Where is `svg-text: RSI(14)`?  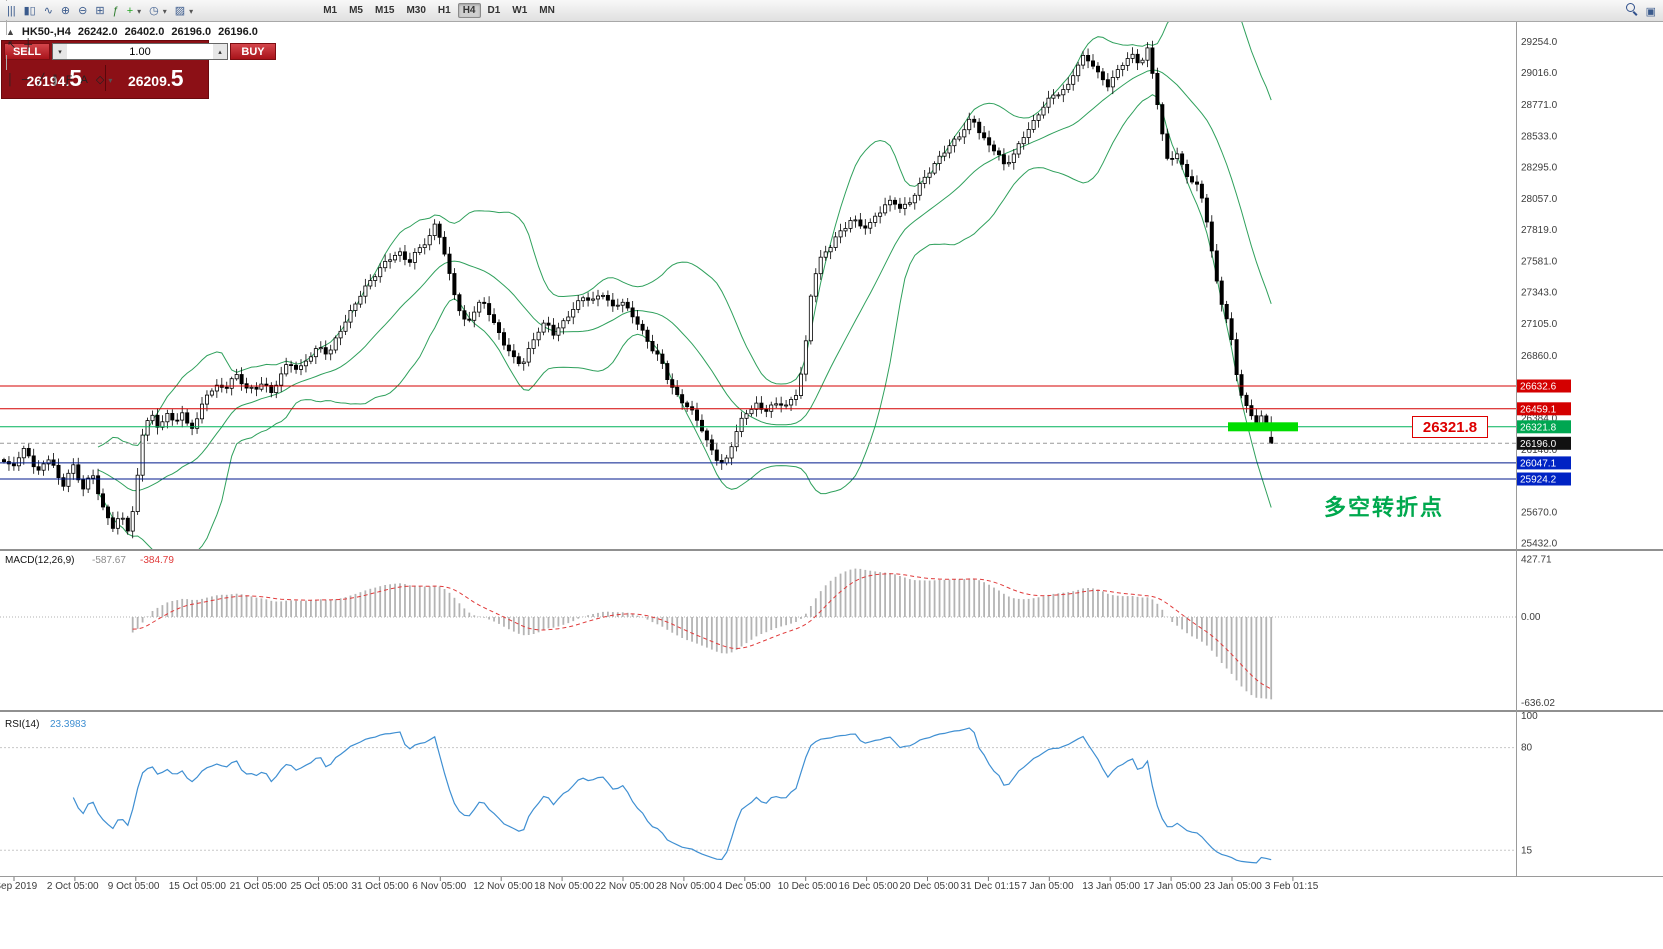 svg-text: RSI(14) is located at coordinates (22, 724).